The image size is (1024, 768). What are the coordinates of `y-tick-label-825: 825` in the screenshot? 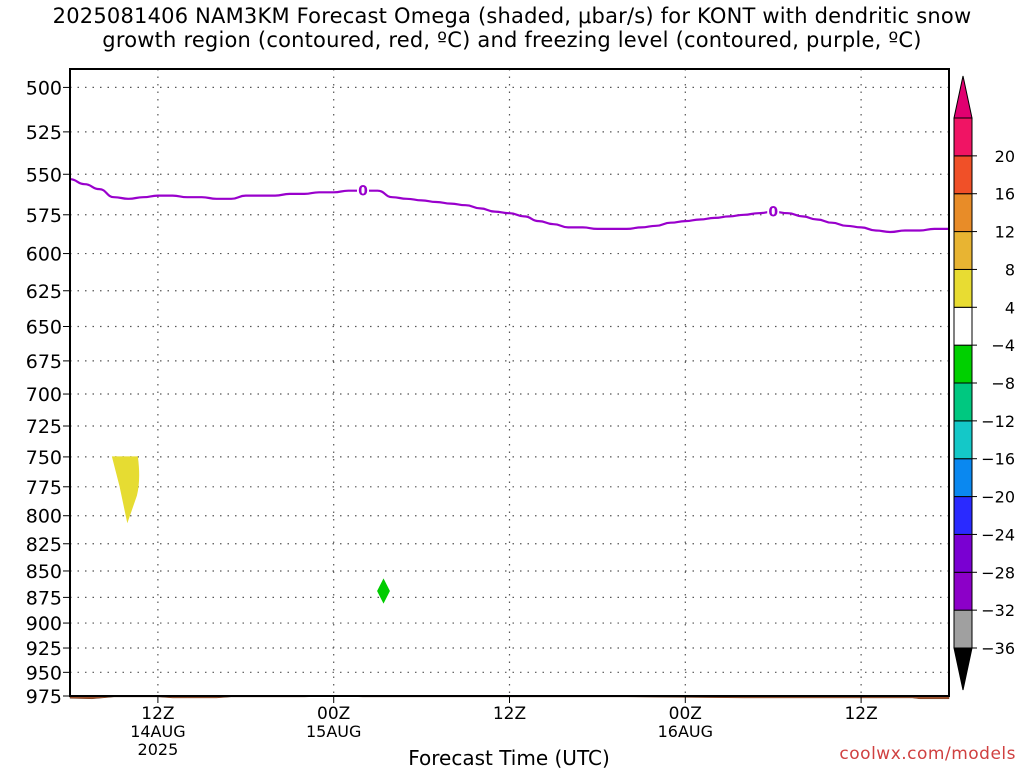 It's located at (44, 545).